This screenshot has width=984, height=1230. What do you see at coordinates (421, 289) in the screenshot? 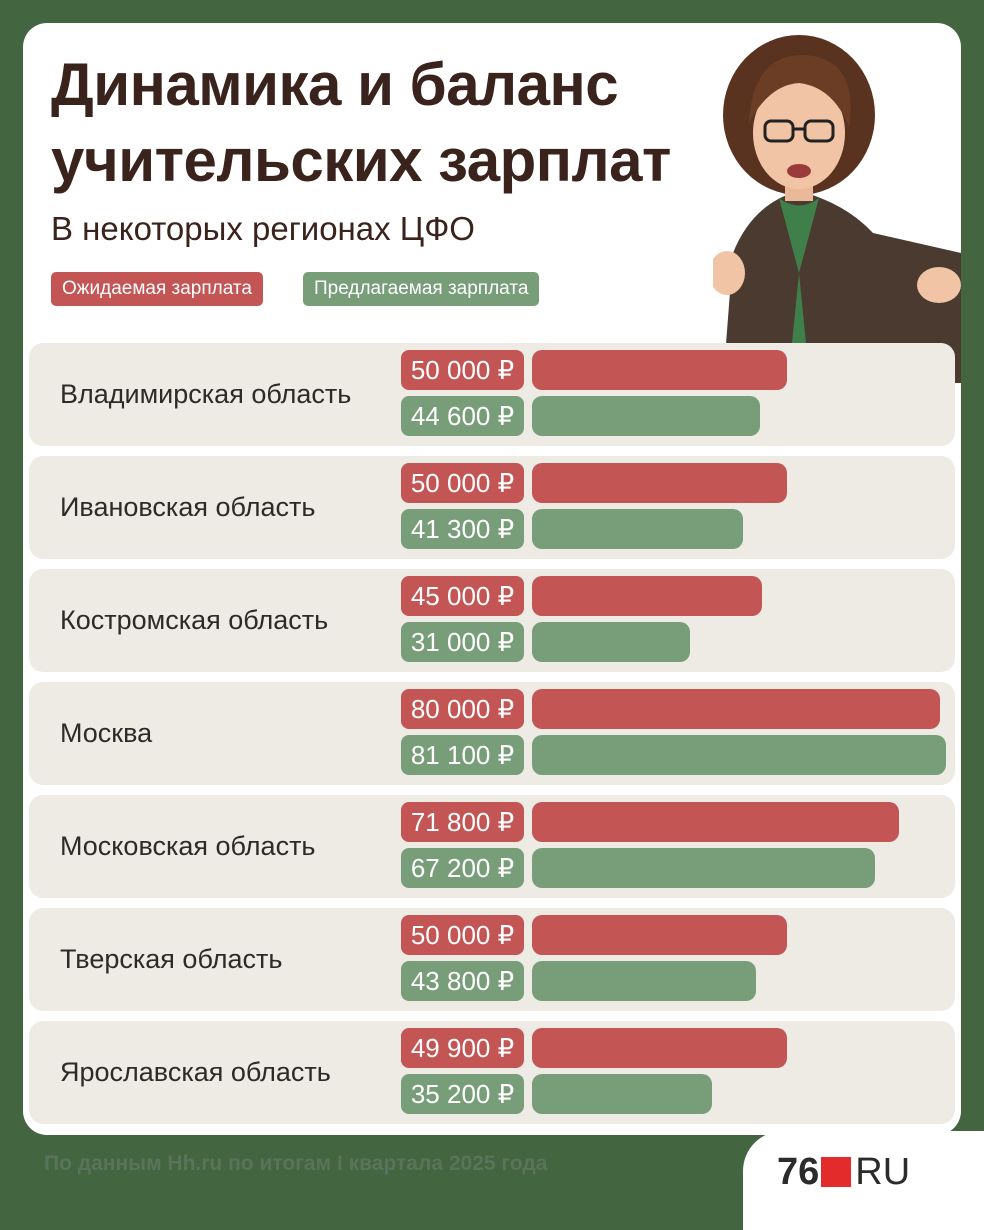
I see `legend-offered: Предлагаемая зарплата` at bounding box center [421, 289].